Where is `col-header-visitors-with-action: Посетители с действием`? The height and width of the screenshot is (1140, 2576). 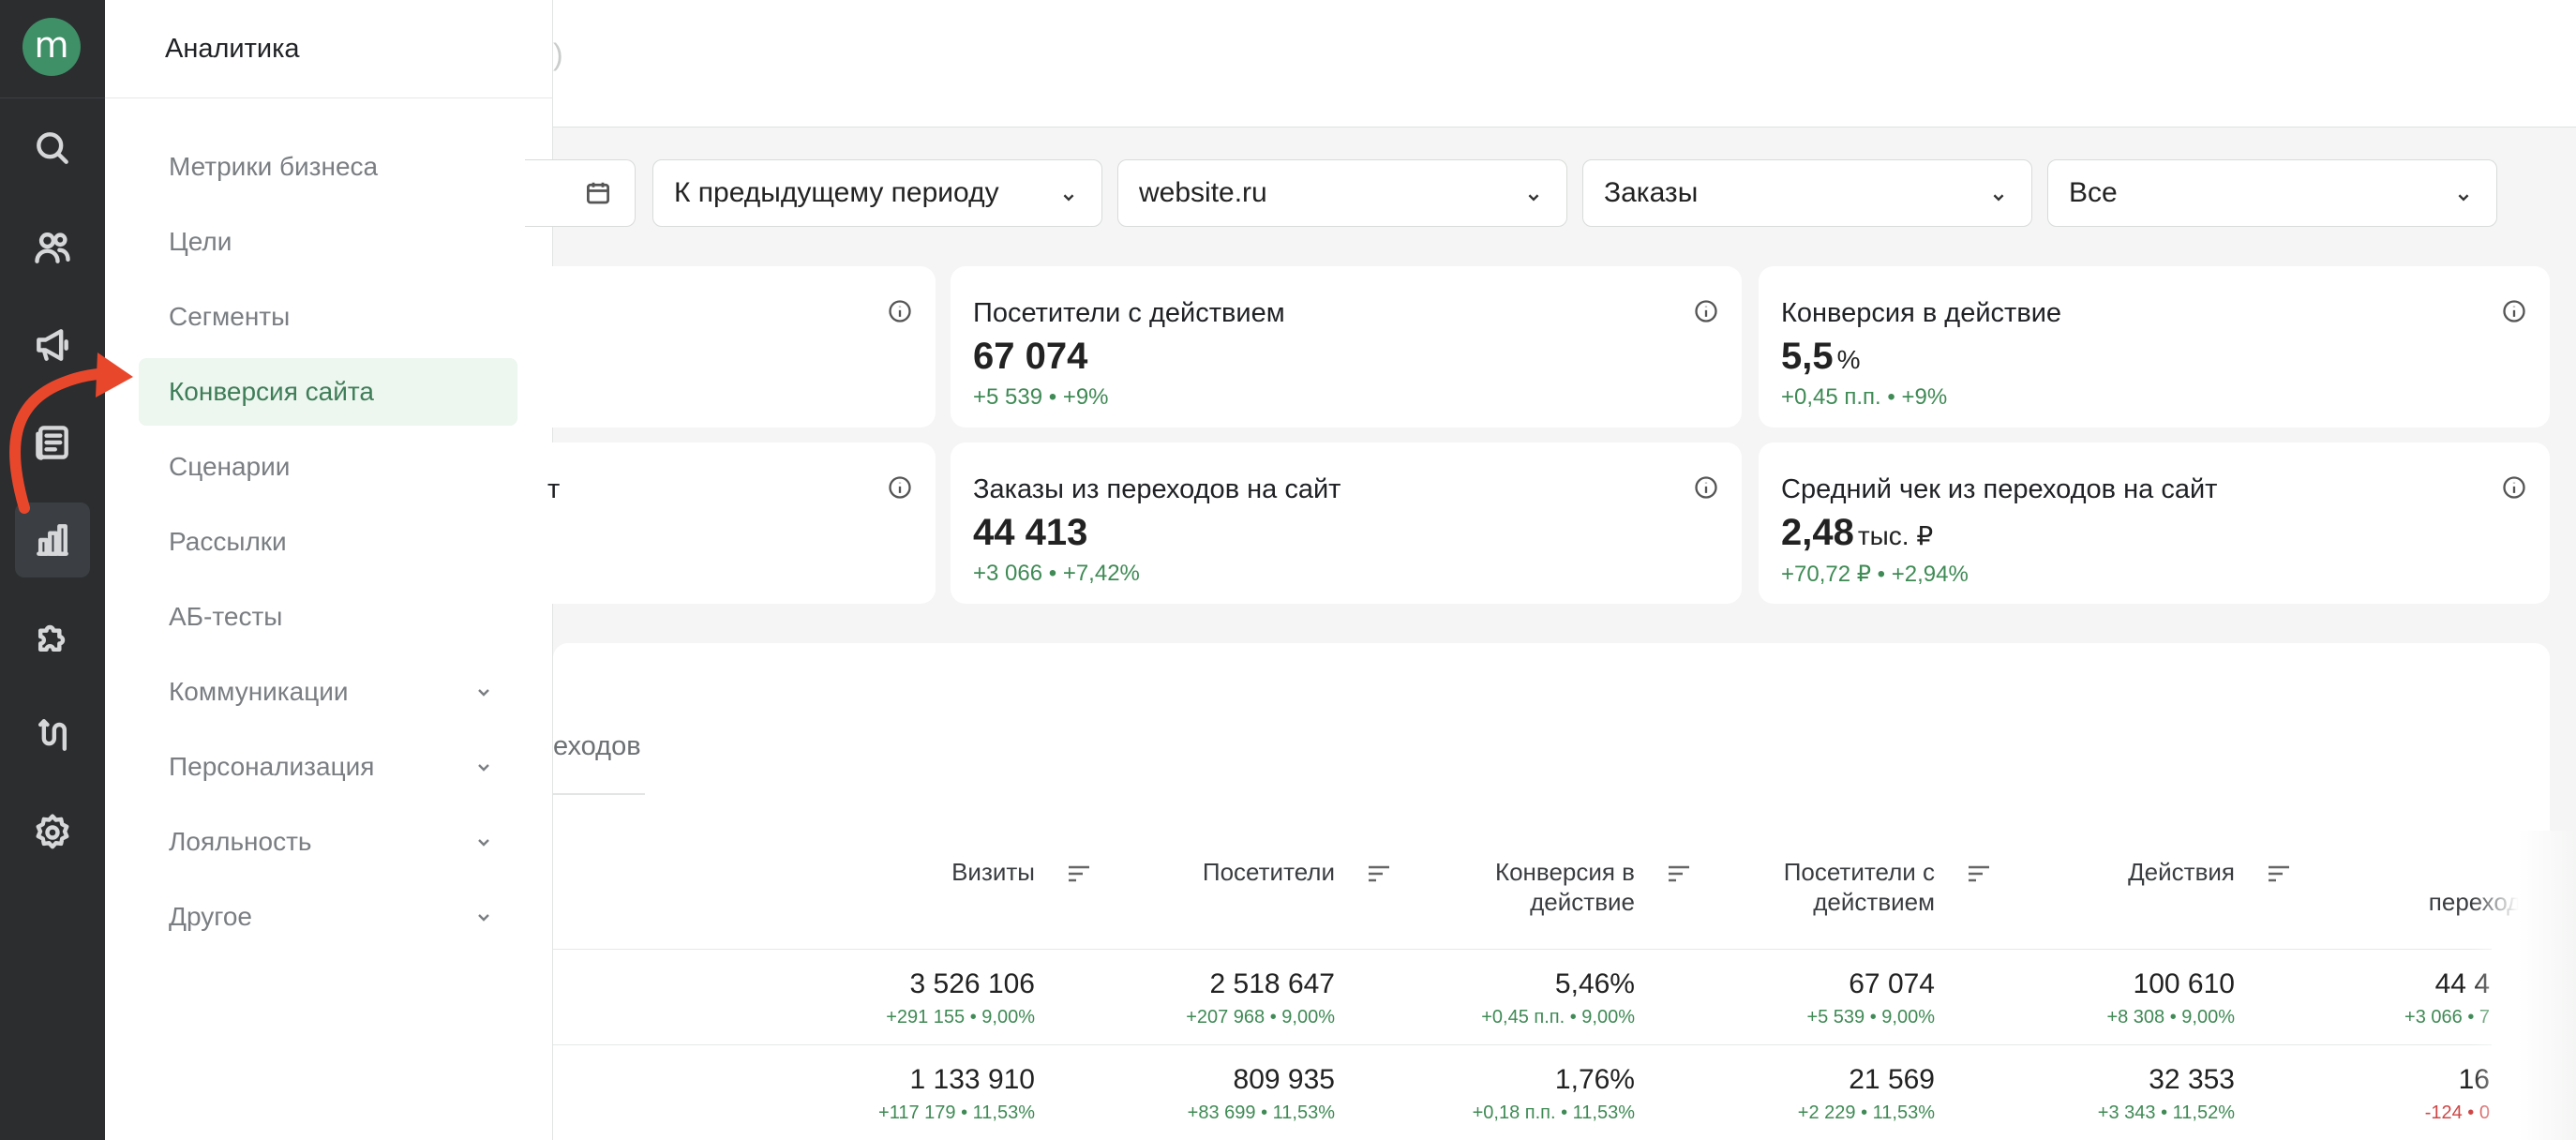
col-header-visitors-with-action: Посетители с действием is located at coordinates (1859, 887).